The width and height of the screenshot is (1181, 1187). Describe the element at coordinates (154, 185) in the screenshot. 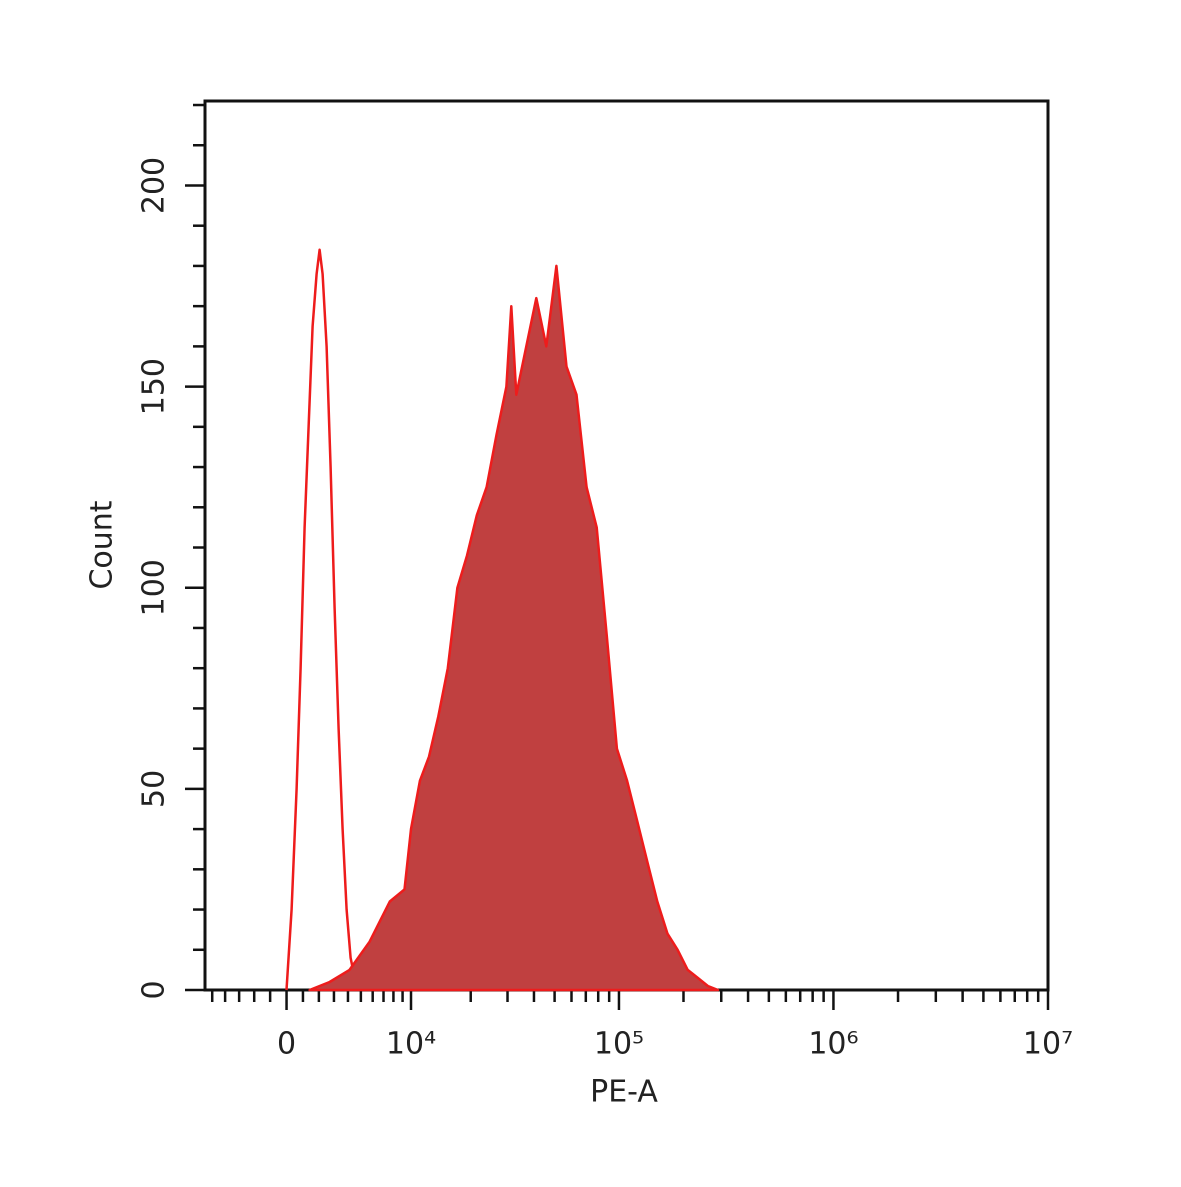

I see `y-tick-label: 200` at that location.